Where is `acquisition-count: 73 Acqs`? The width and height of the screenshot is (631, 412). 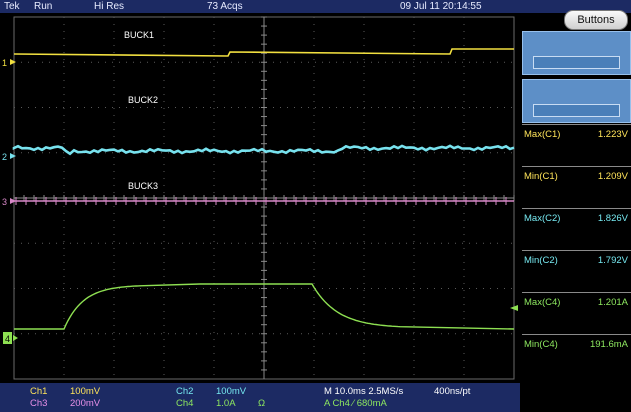
acquisition-count: 73 Acqs is located at coordinates (225, 6).